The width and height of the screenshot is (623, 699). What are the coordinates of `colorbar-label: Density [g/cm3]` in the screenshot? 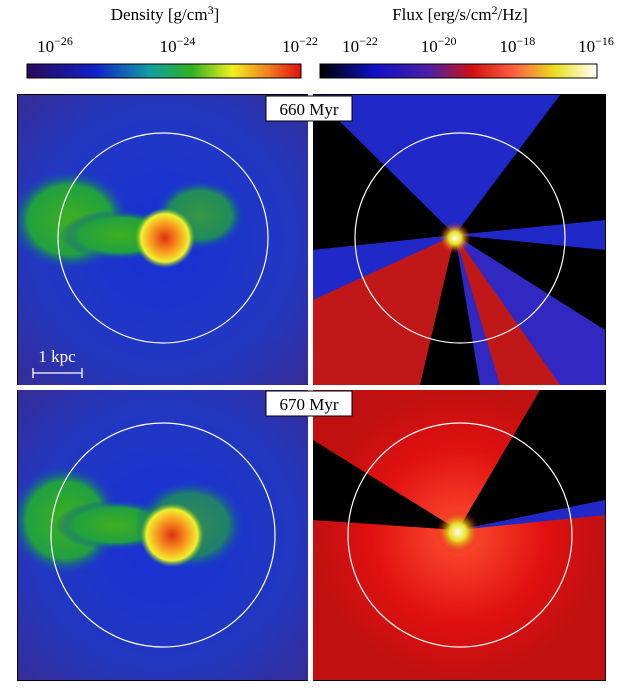 It's located at (165, 13).